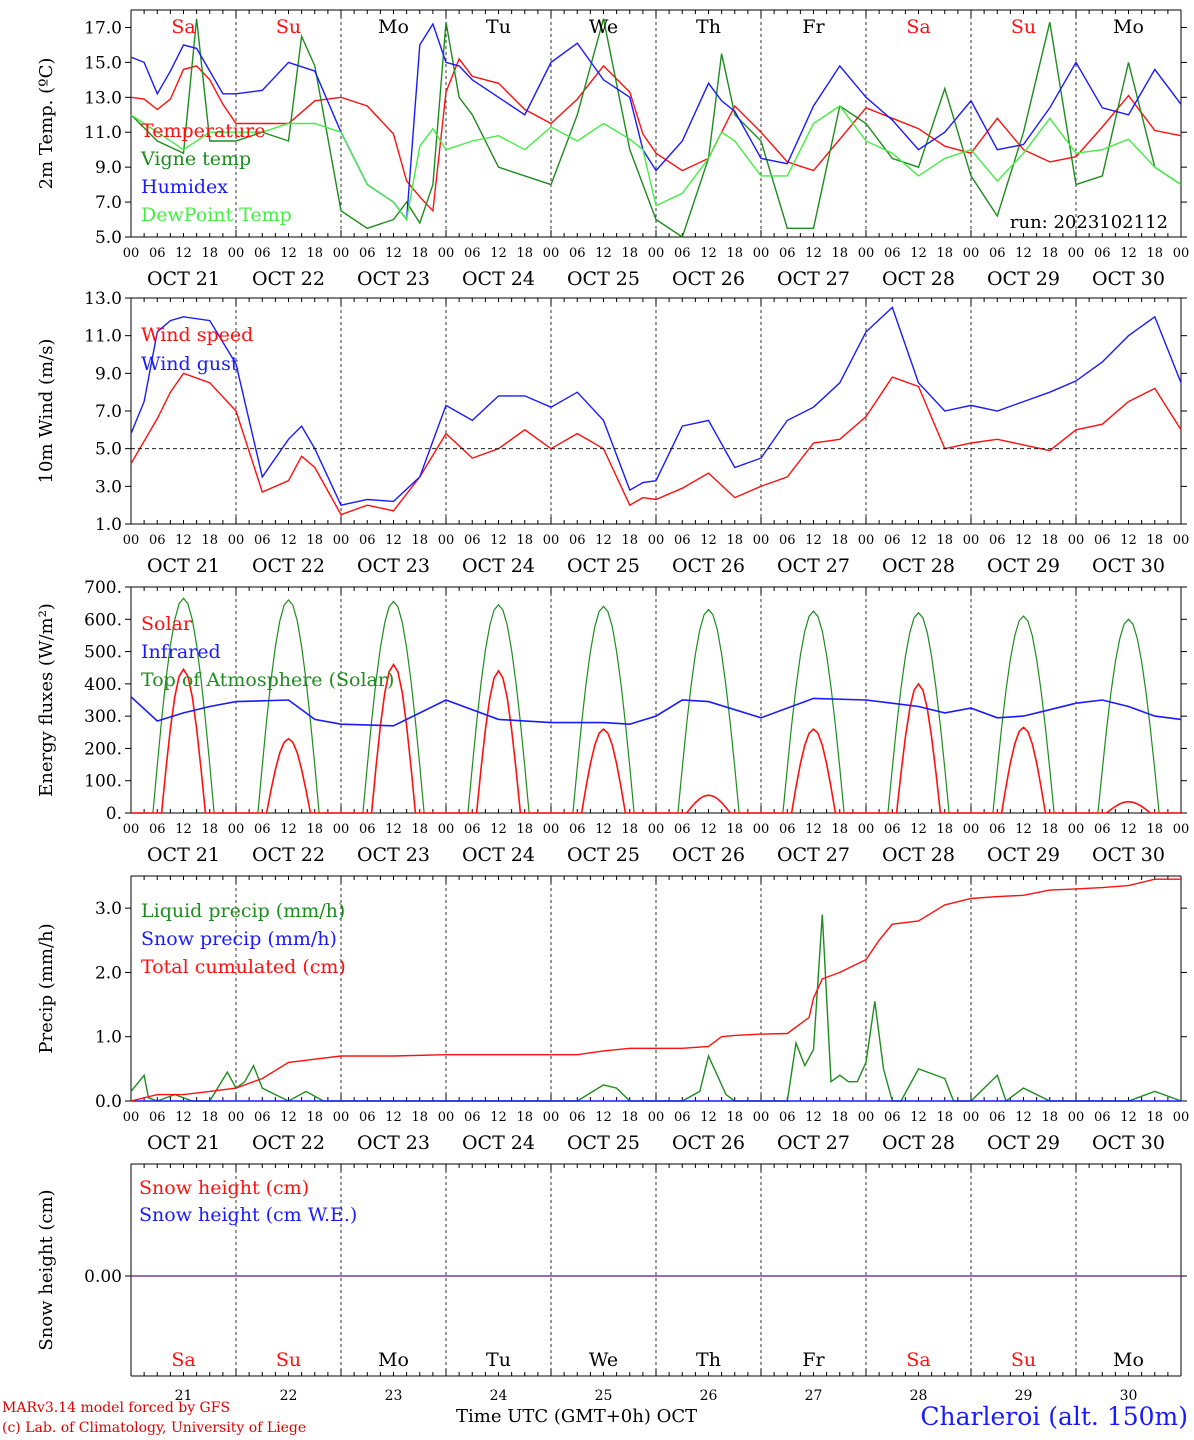  Describe the element at coordinates (813, 27) in the screenshot. I see `weekday-label: Fr` at that location.